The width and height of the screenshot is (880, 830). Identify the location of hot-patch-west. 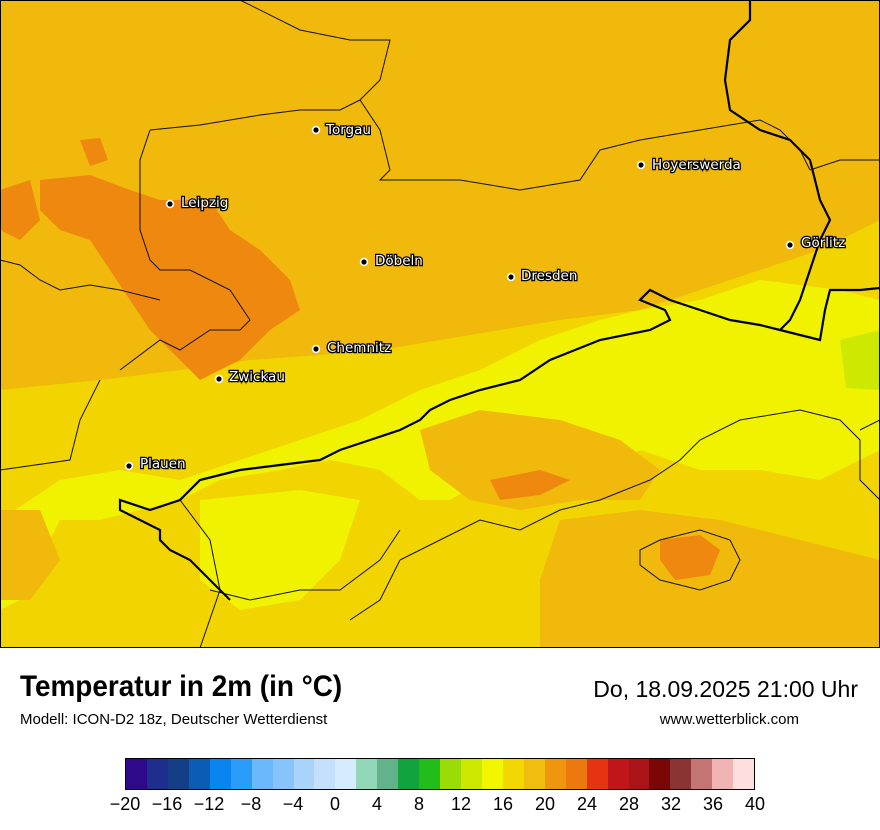
(20, 210).